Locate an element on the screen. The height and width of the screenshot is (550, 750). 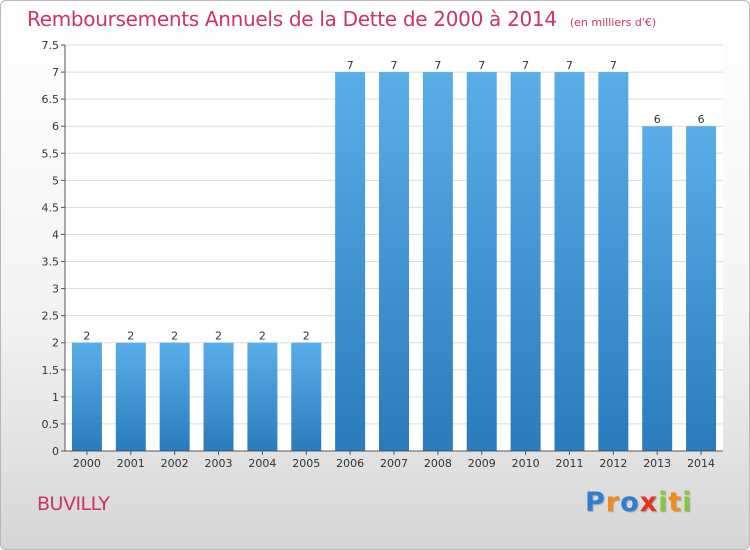
y-tick-label: 3 is located at coordinates (55, 289).